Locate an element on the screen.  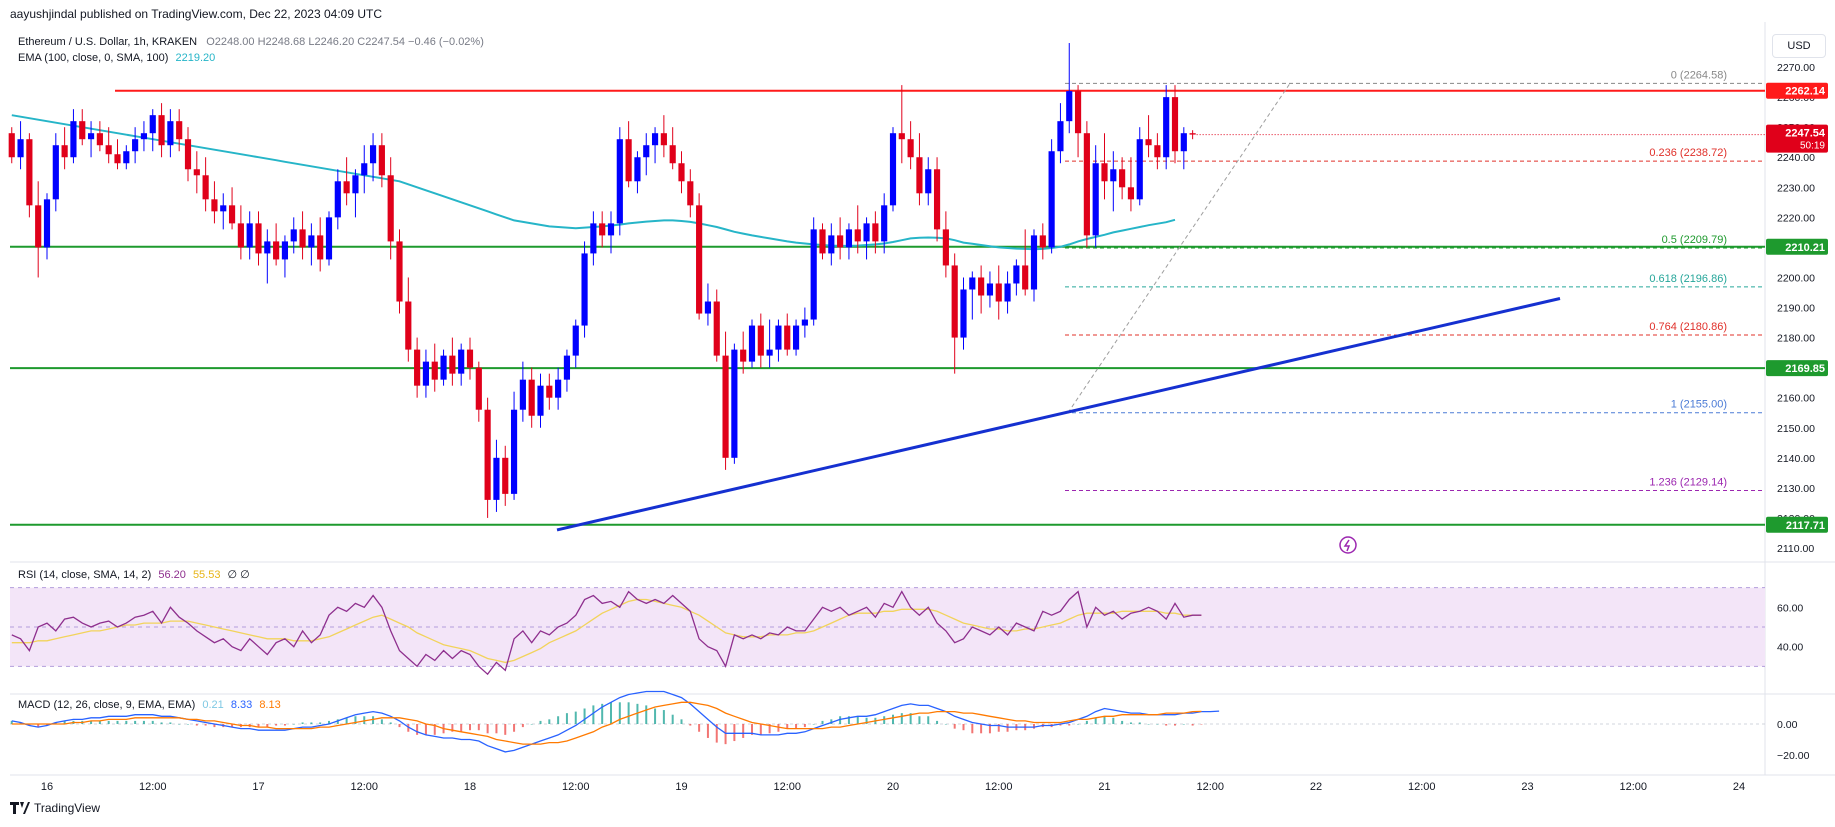
rsi-tick-label: 40.00 is located at coordinates (1790, 648).